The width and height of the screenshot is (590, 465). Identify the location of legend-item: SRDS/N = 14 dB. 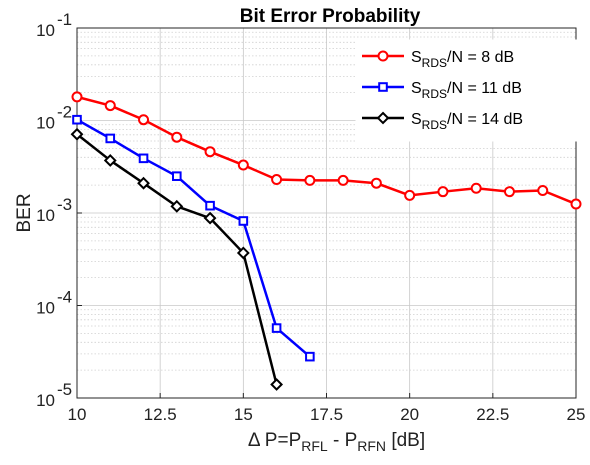
(442, 121).